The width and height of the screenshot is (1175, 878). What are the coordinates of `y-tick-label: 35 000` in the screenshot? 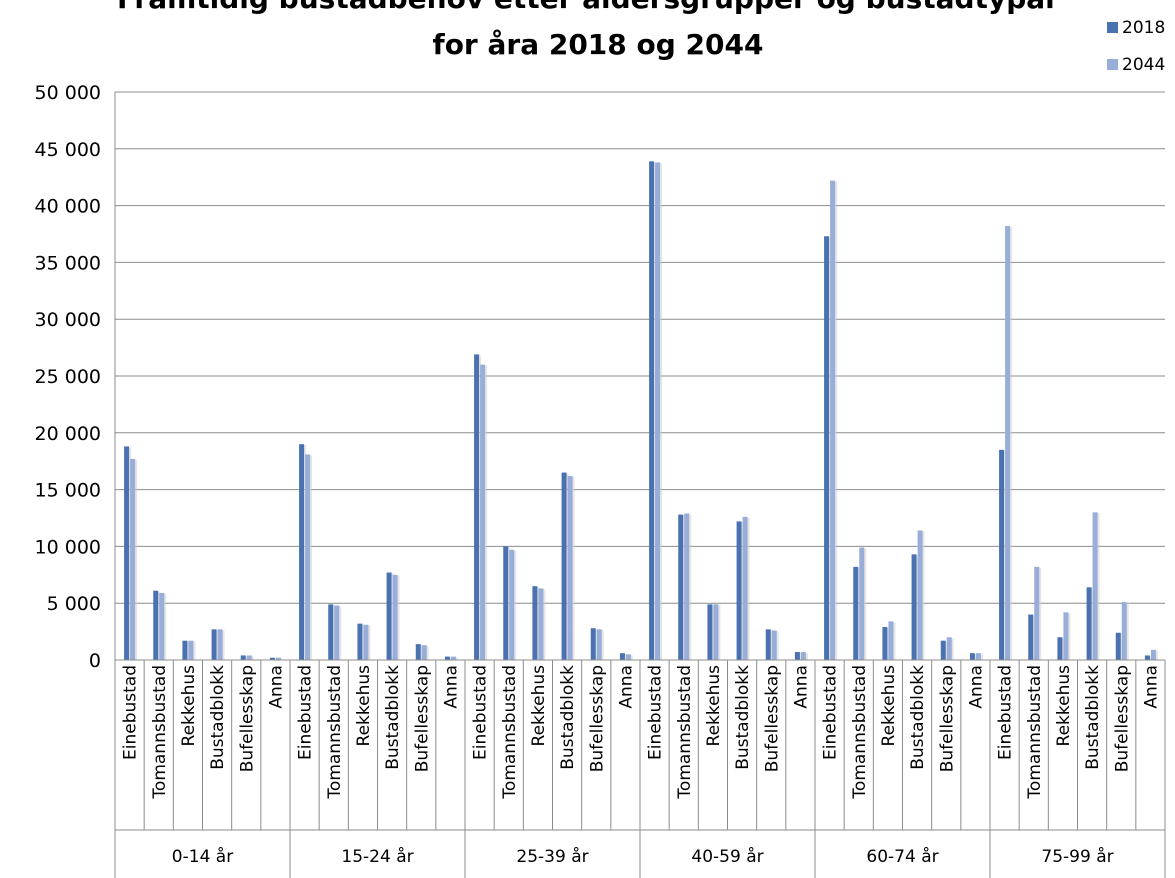 It's located at (68, 263).